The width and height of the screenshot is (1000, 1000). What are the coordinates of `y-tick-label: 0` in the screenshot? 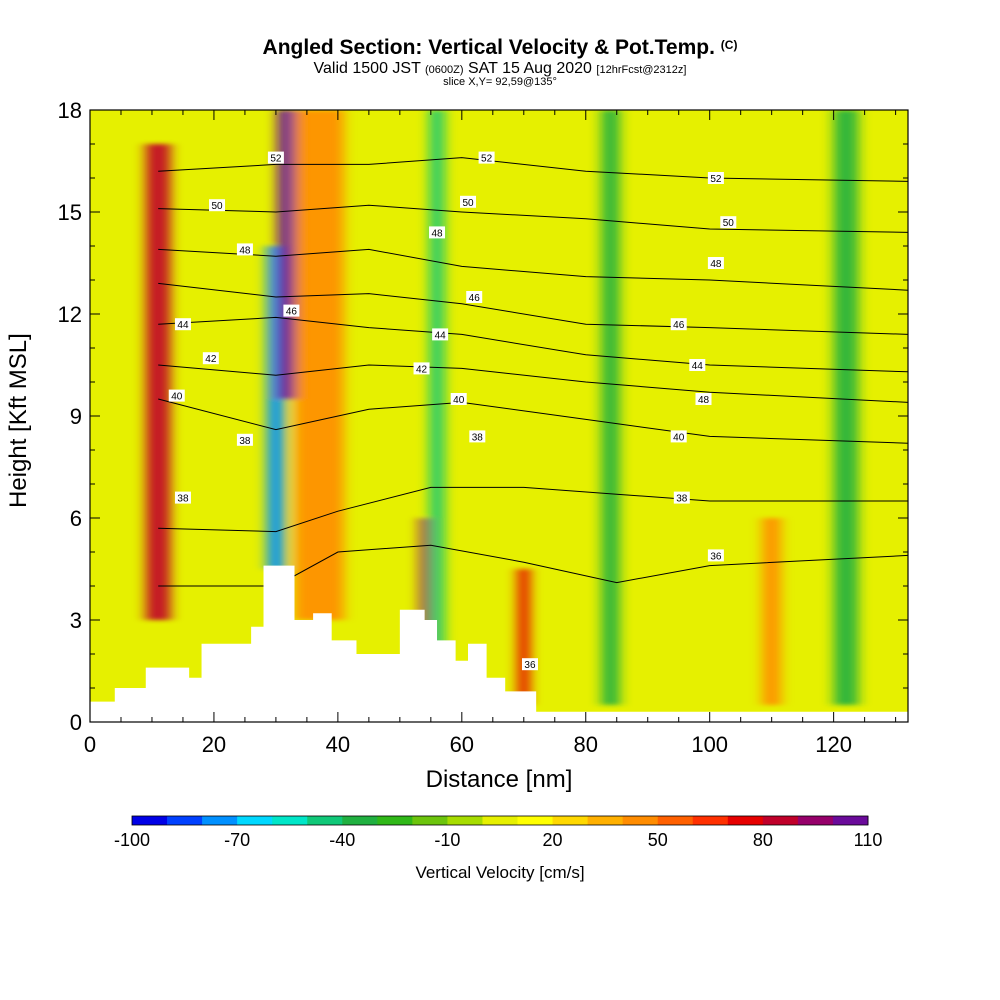 It's located at (76, 722).